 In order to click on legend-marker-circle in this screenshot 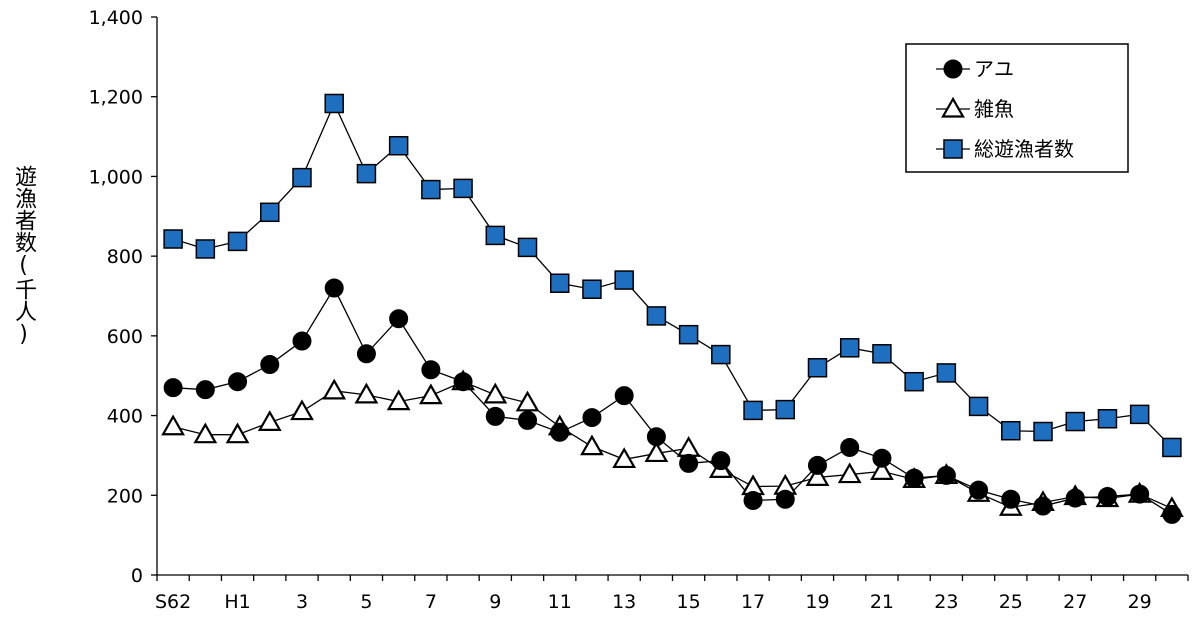, I will do `click(953, 69)`.